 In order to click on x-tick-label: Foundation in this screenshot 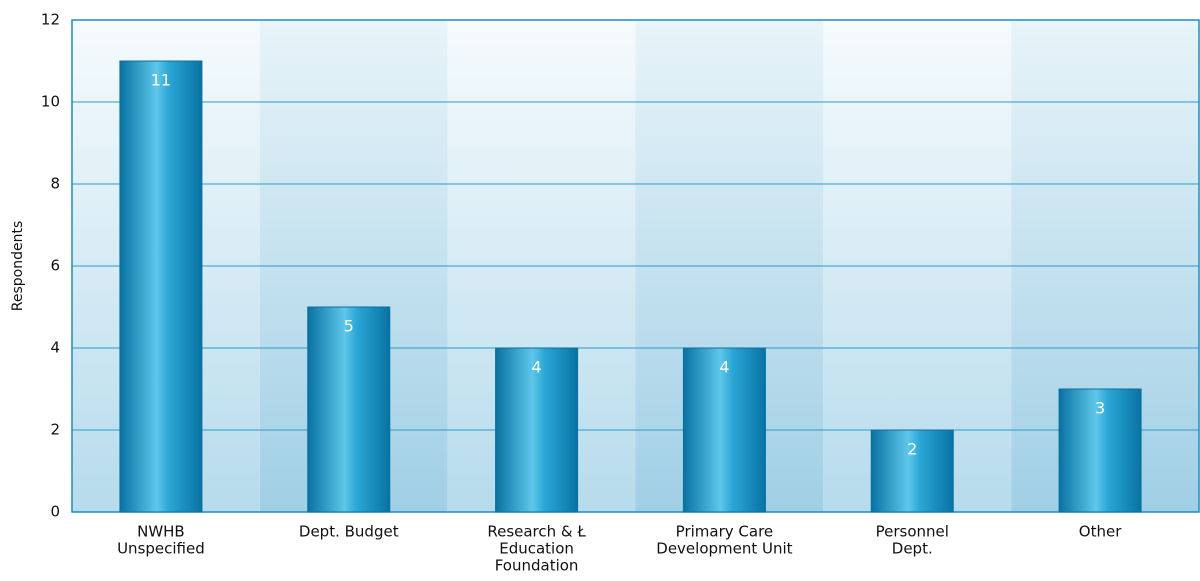, I will do `click(537, 566)`.